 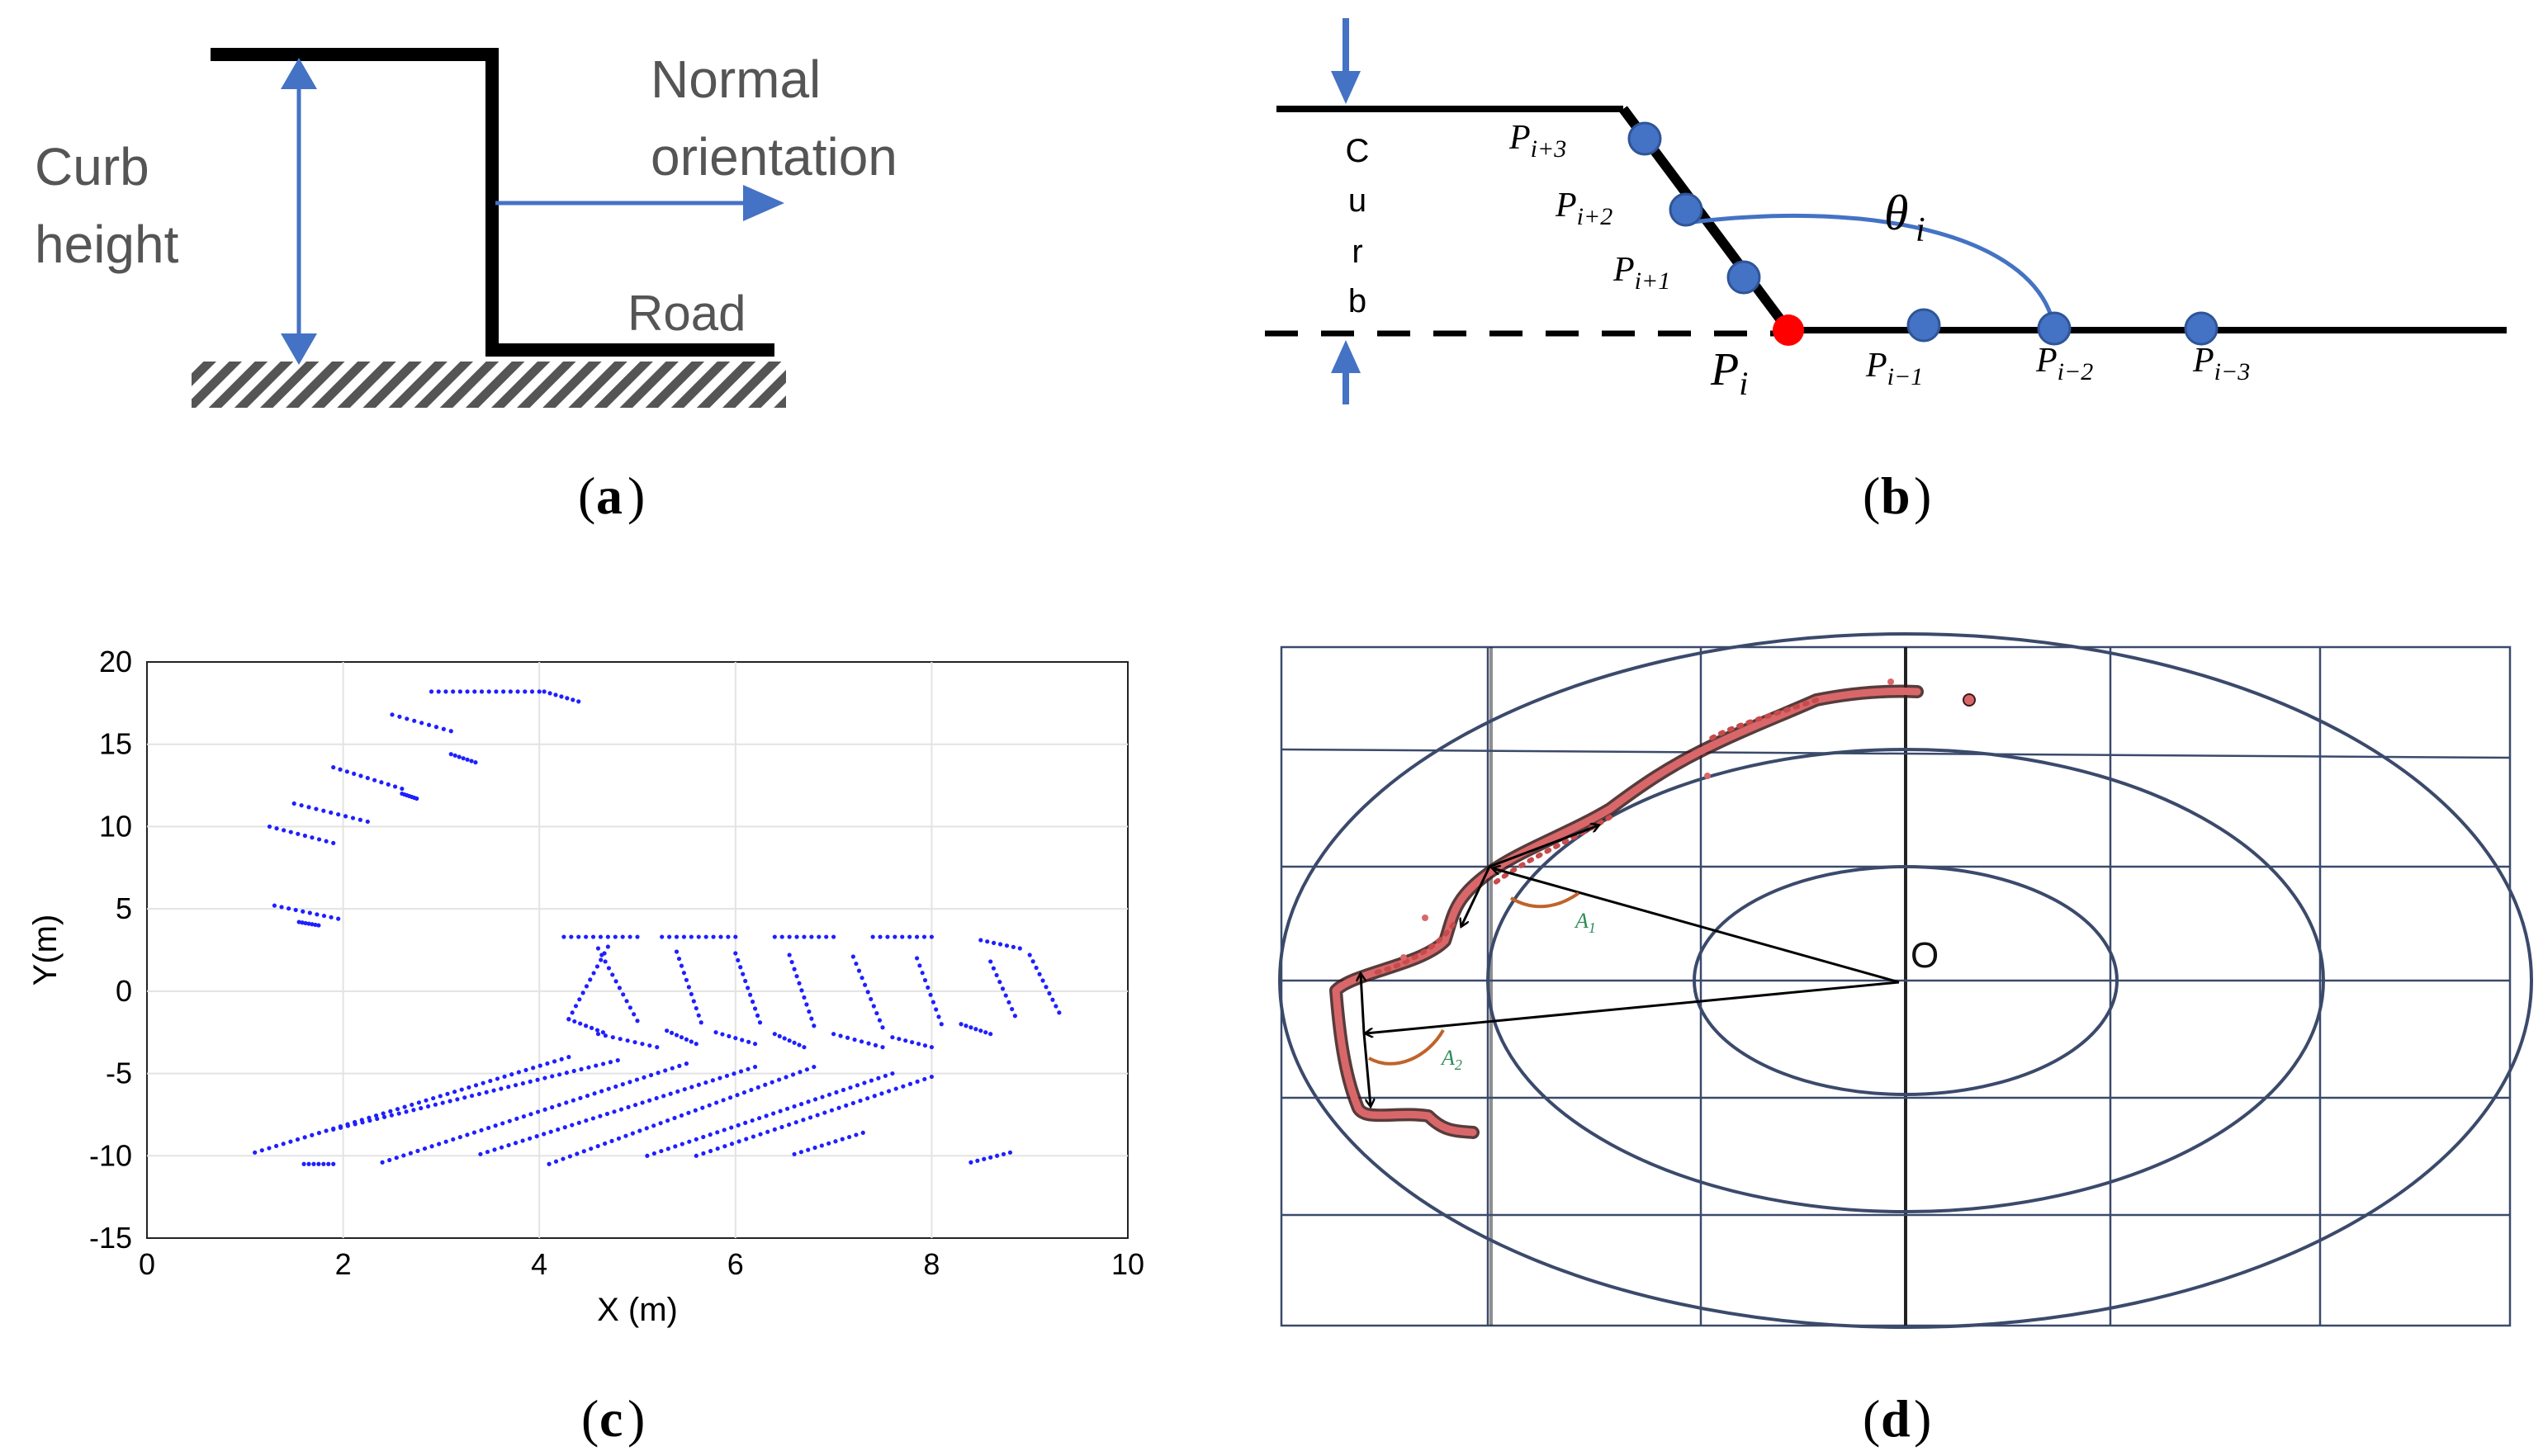 What do you see at coordinates (115, 661) in the screenshot?
I see `y-tick-label: 20` at bounding box center [115, 661].